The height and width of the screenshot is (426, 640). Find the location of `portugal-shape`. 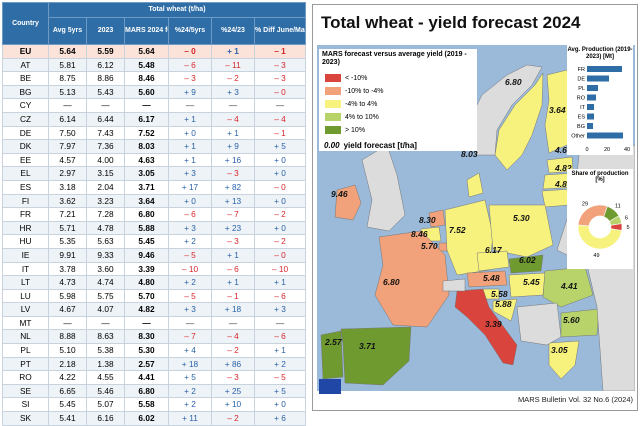

portugal-shape is located at coordinates (332, 355).